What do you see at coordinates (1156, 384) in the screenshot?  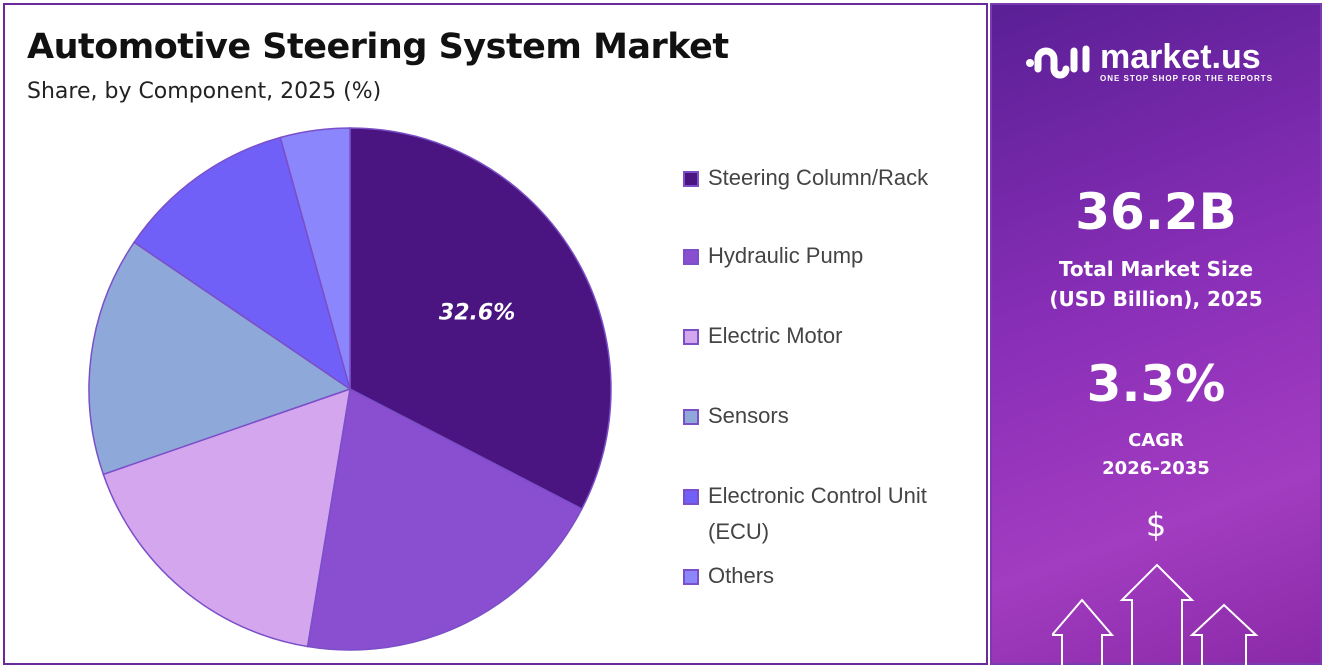 I see `cagr-value: 3.3%` at bounding box center [1156, 384].